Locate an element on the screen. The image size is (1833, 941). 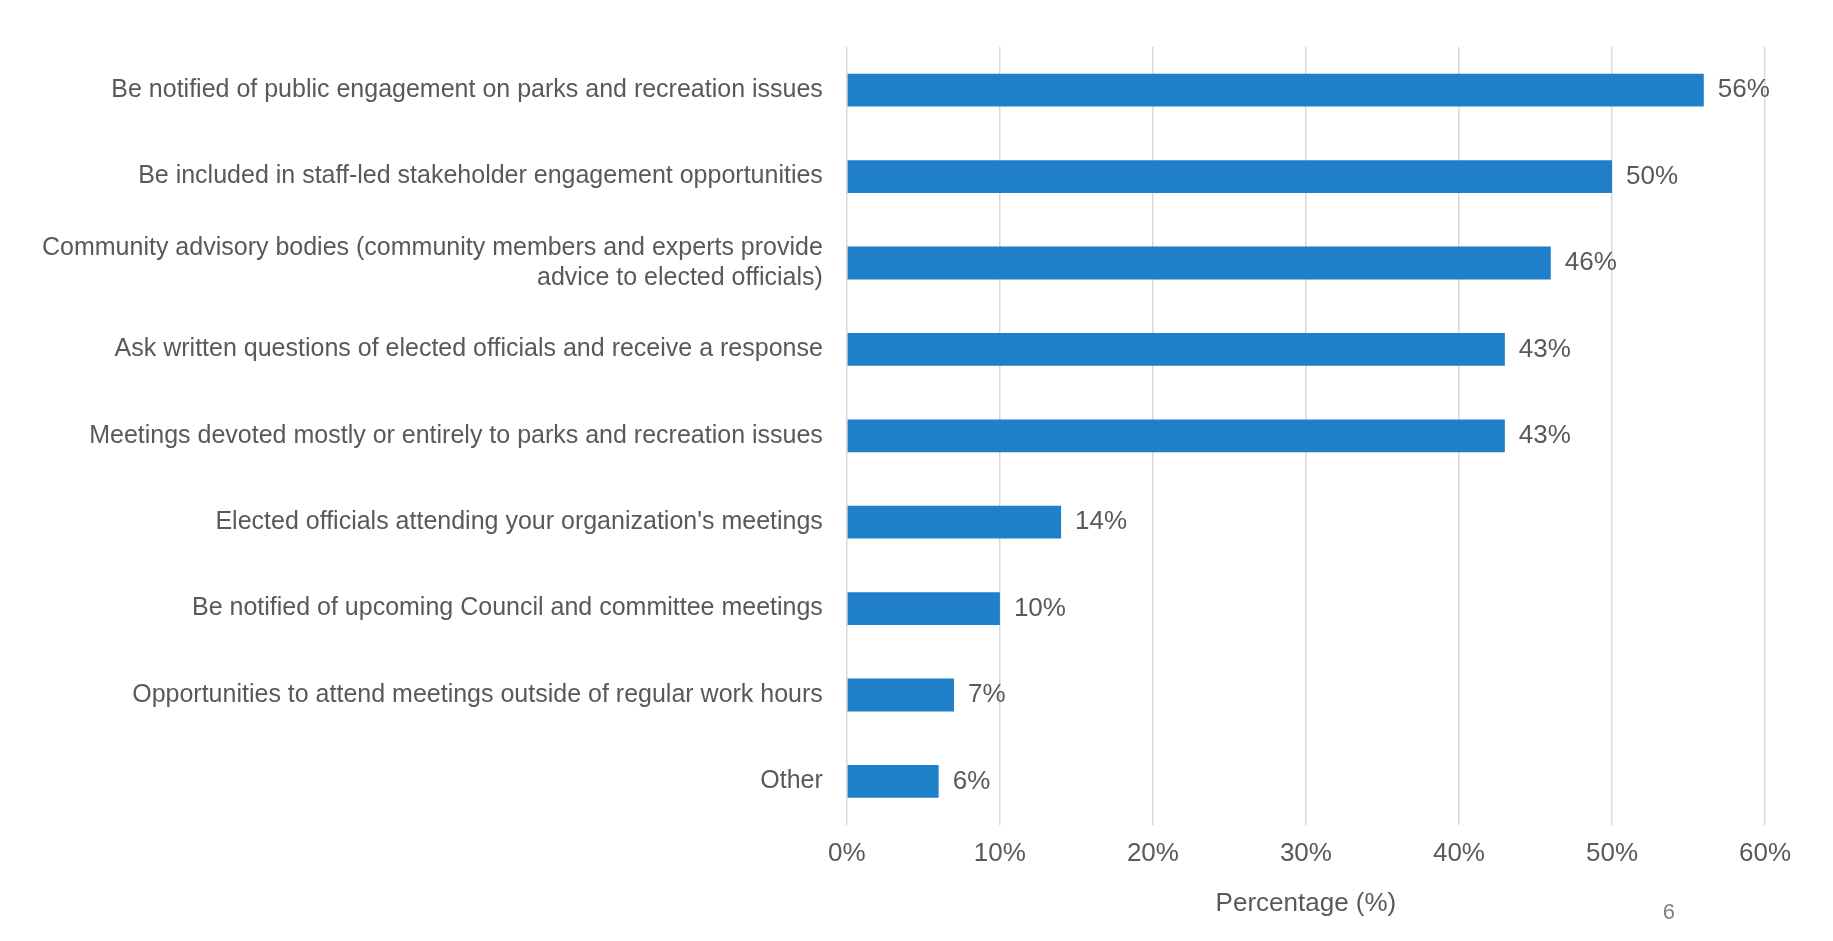
y-tick-label: Other is located at coordinates (791, 779).